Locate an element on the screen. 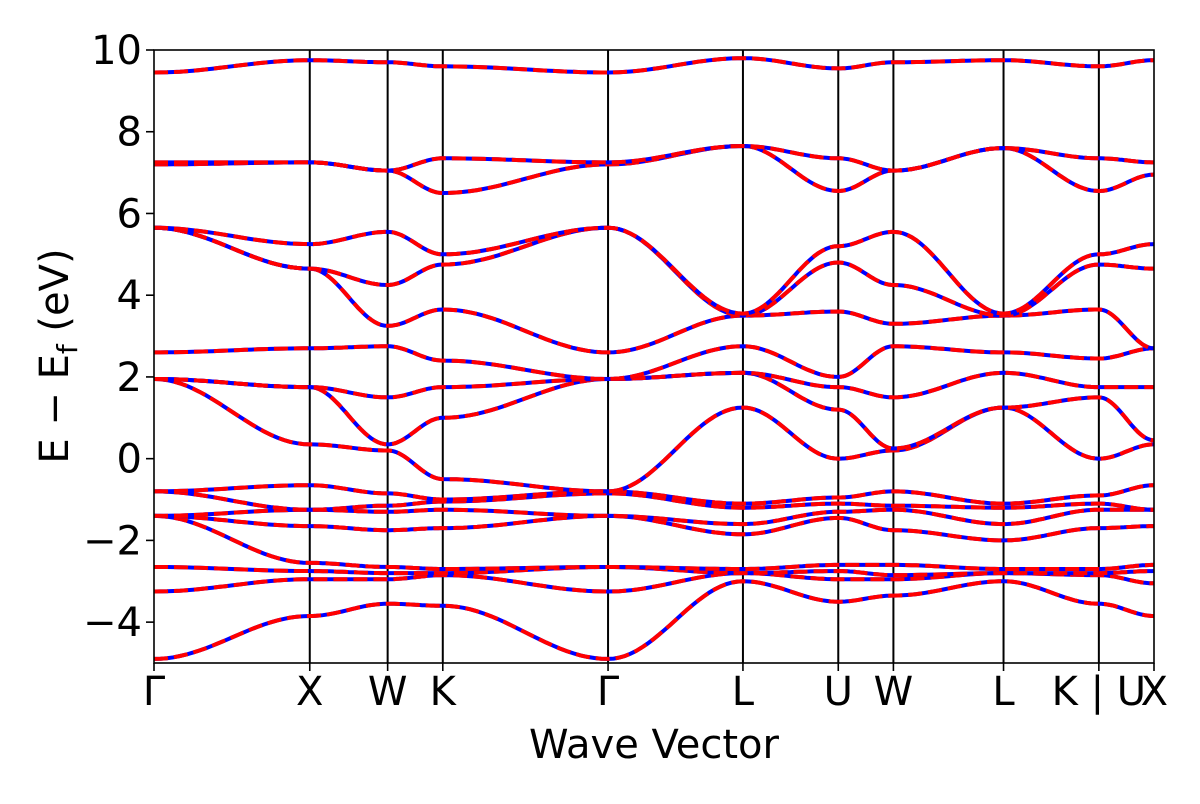 The image size is (1200, 804). y-axis-label-subscript: f is located at coordinates (67, 348).